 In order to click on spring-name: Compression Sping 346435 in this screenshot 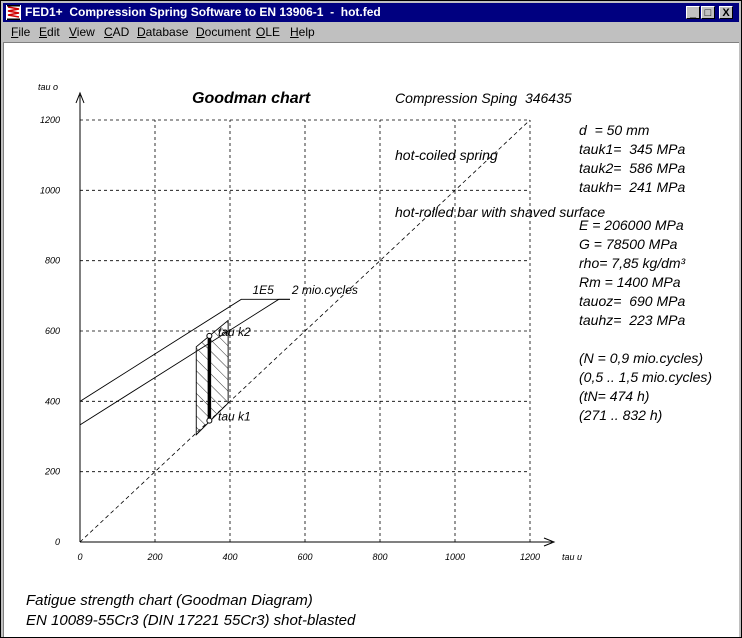, I will do `click(483, 98)`.